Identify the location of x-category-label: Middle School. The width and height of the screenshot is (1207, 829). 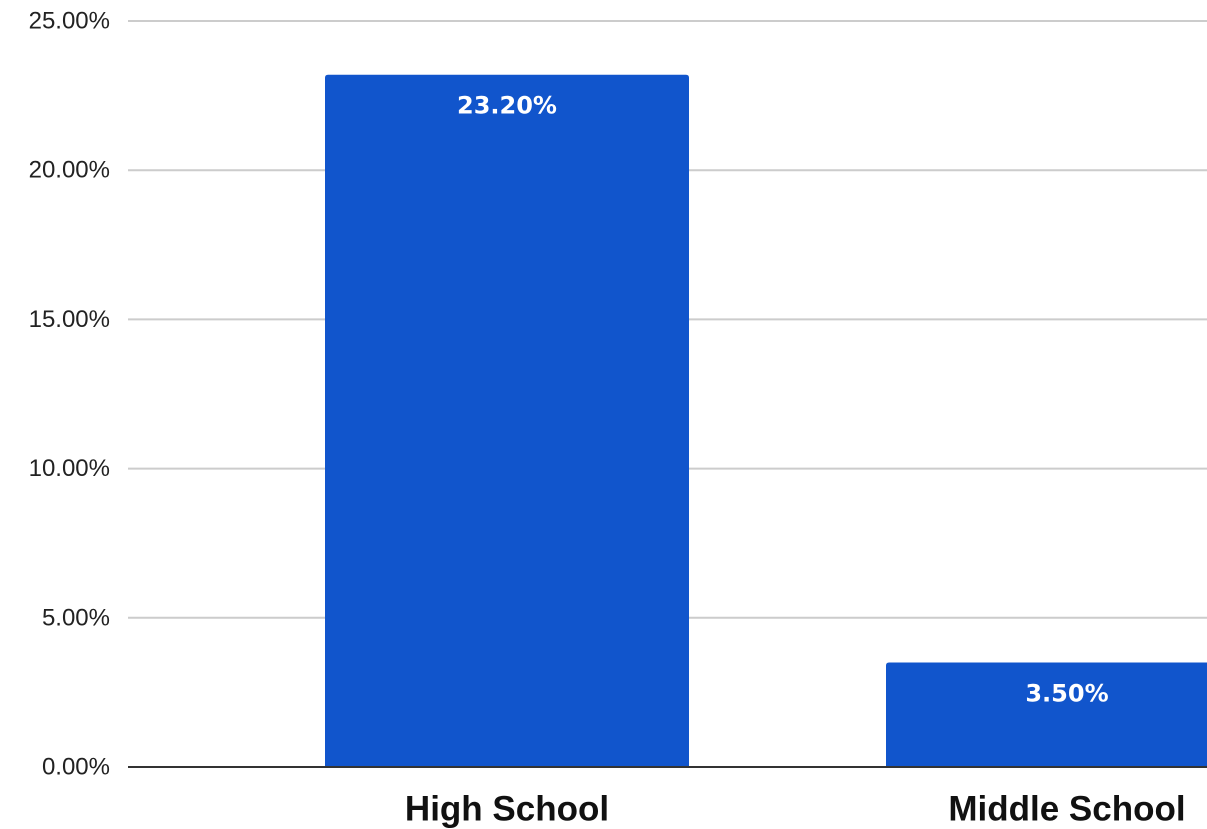
(1066, 809).